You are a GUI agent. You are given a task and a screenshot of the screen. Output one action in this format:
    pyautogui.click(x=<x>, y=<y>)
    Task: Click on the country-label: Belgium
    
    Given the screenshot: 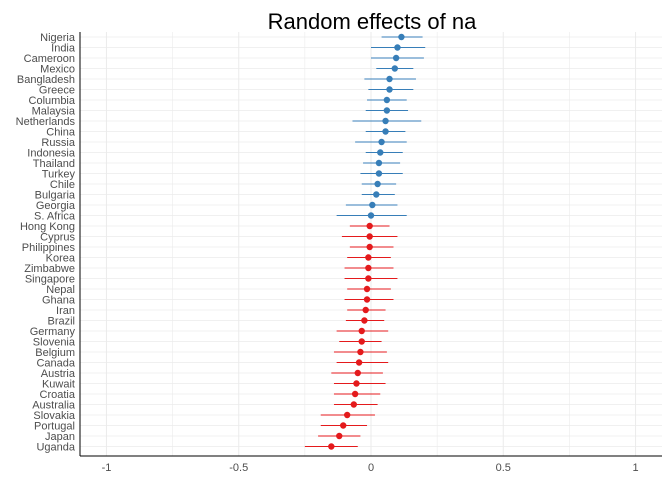 What is the action you would take?
    pyautogui.click(x=55, y=353)
    